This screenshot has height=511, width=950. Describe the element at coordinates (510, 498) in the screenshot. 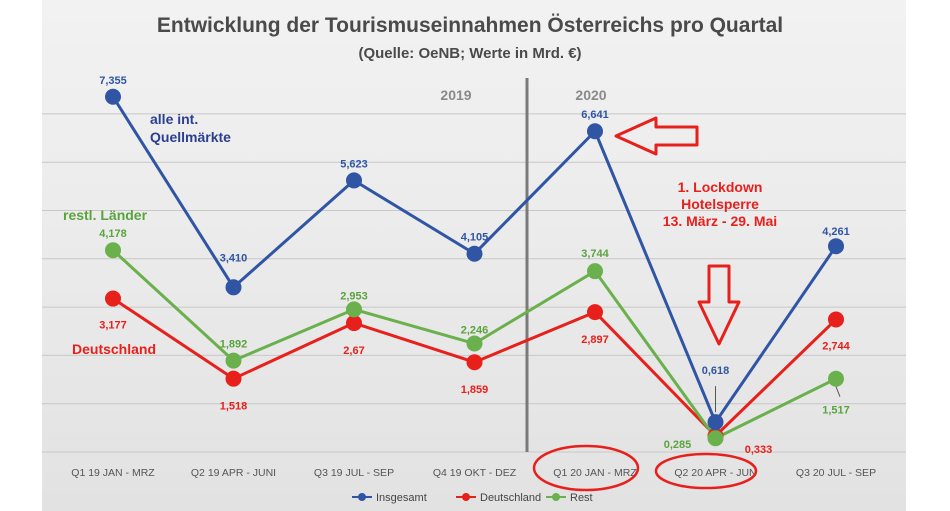

I see `legend-label: Deutschland` at that location.